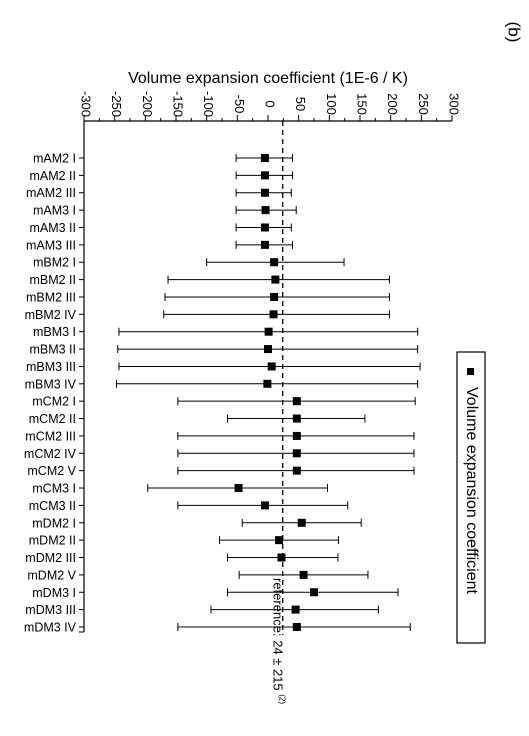 This screenshot has height=736, width=529. I want to click on legend-marker, so click(470, 371).